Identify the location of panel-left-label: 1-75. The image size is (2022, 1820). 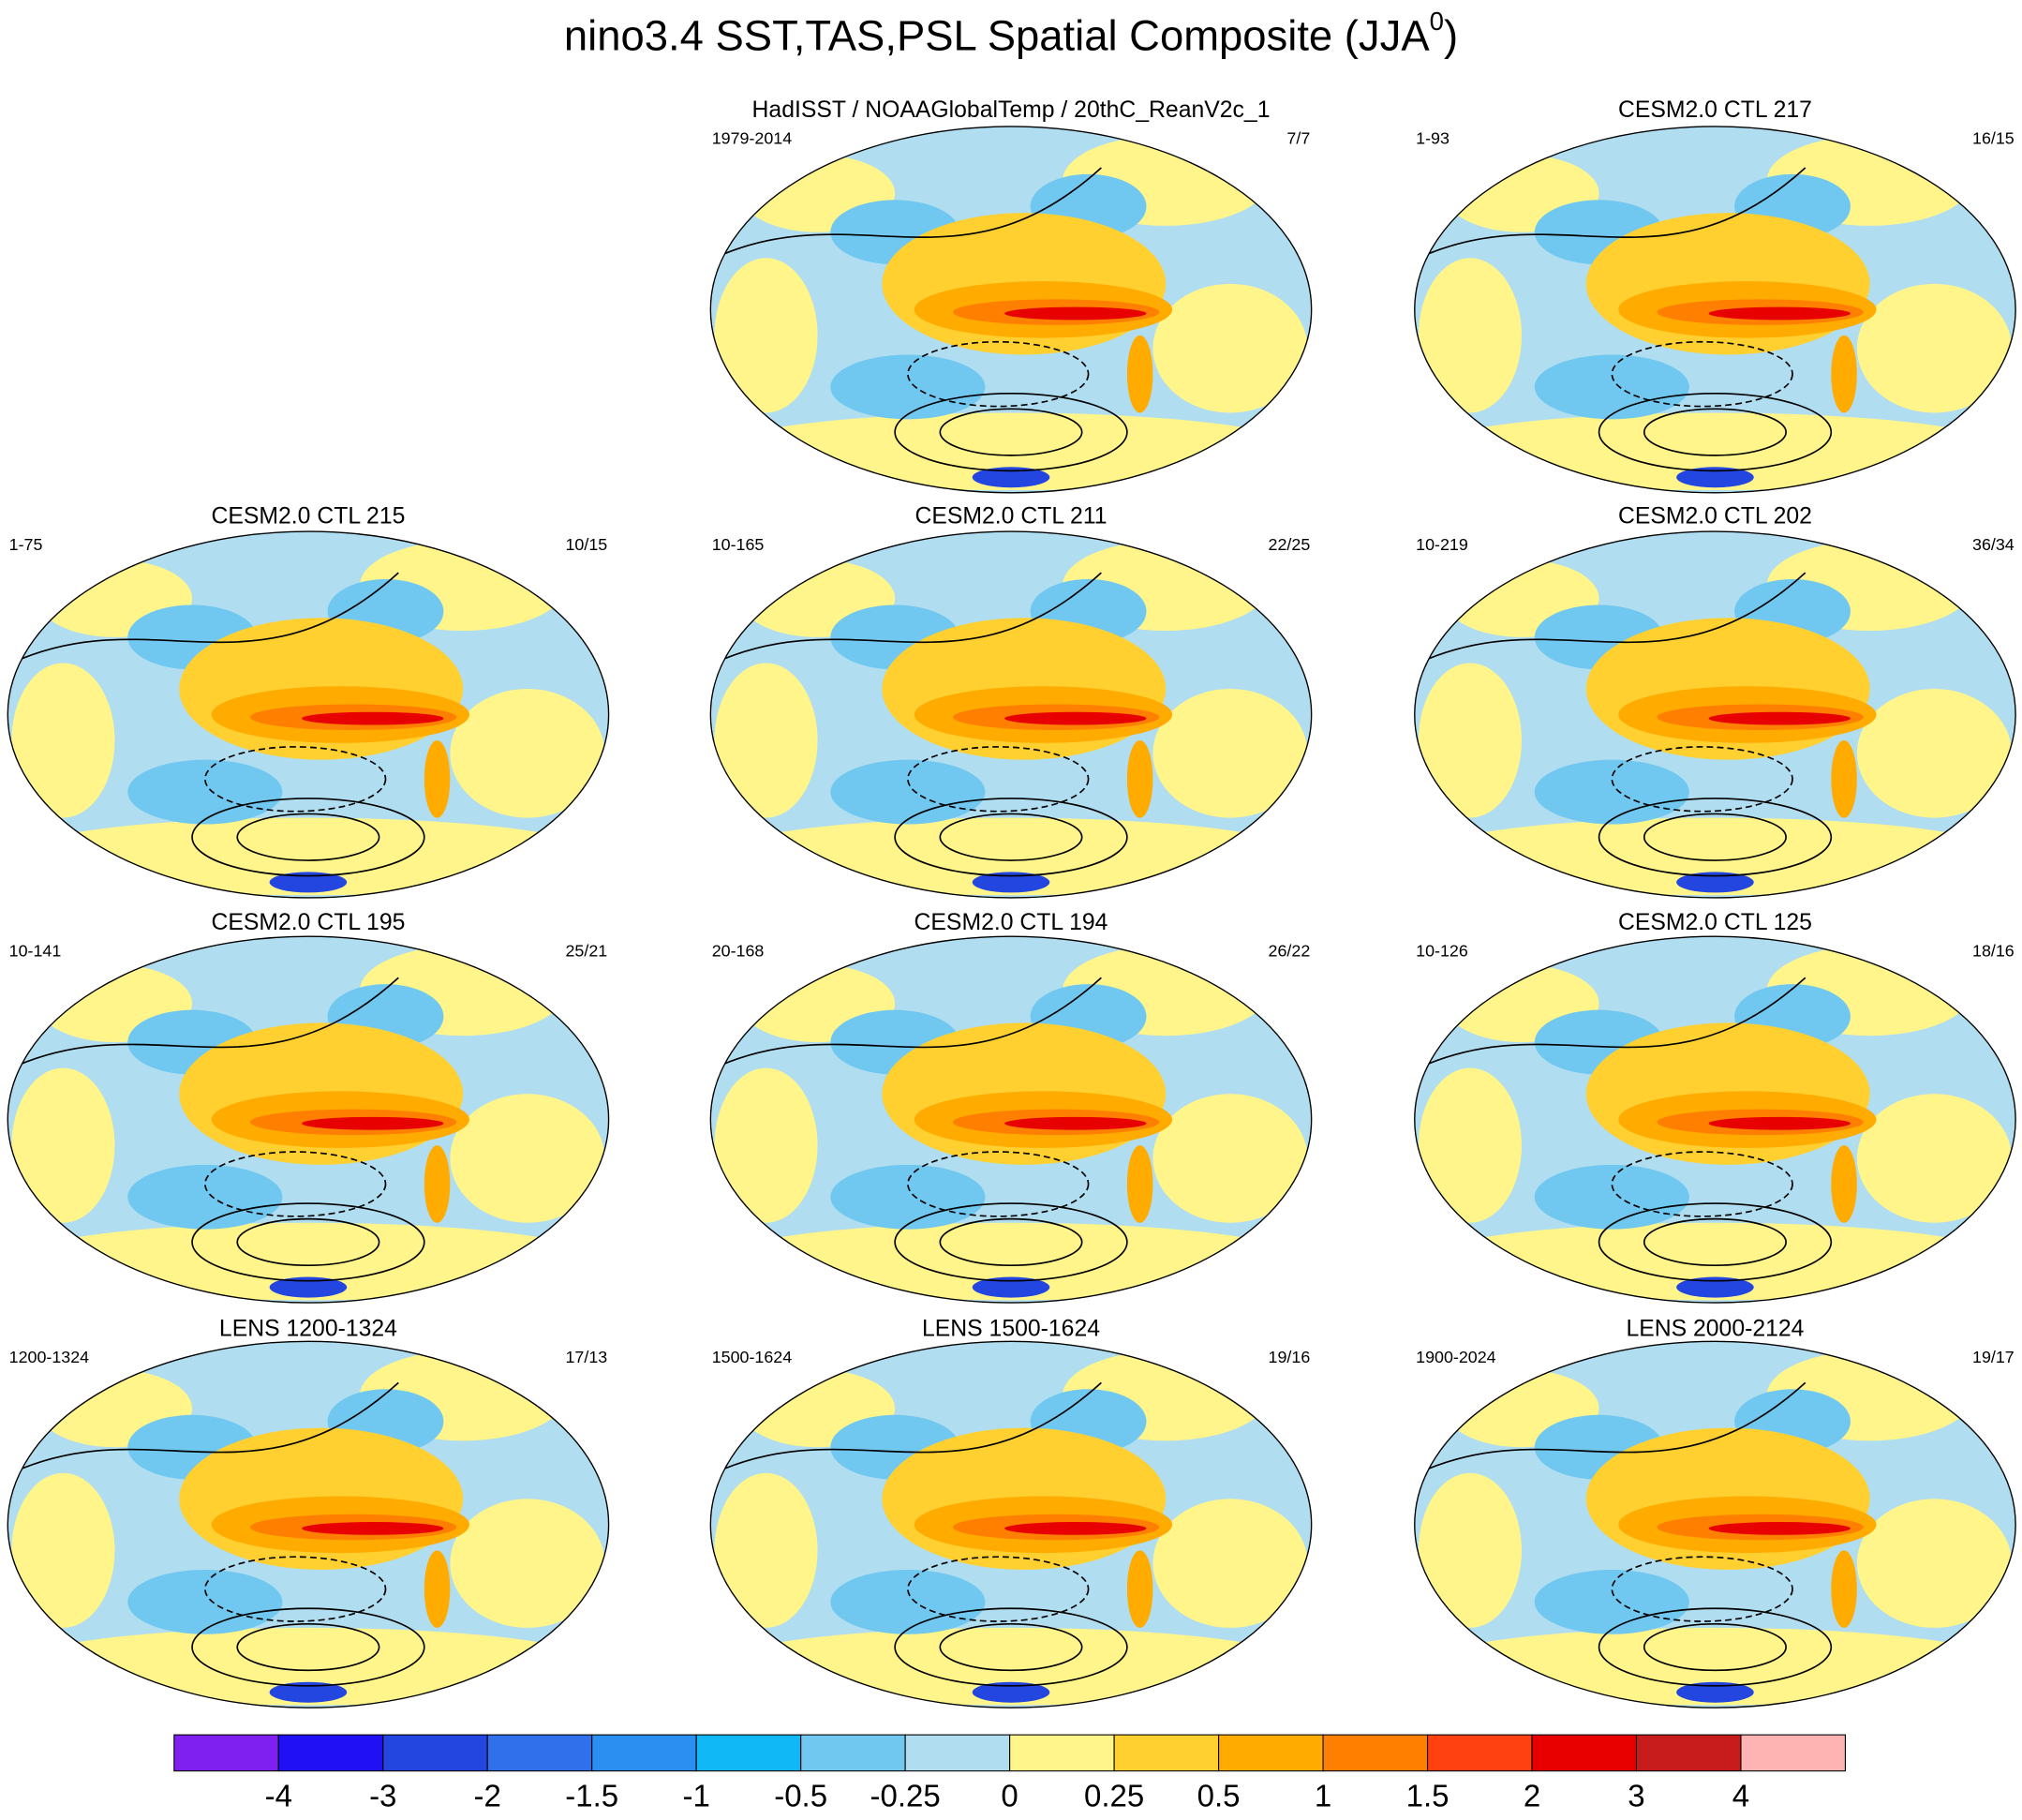
(26, 544).